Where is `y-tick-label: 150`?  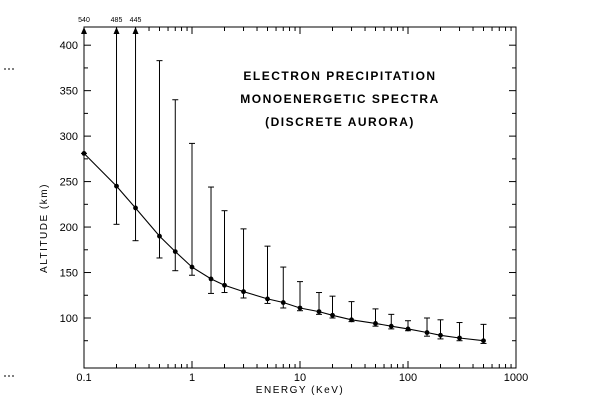
y-tick-label: 150 is located at coordinates (69, 274).